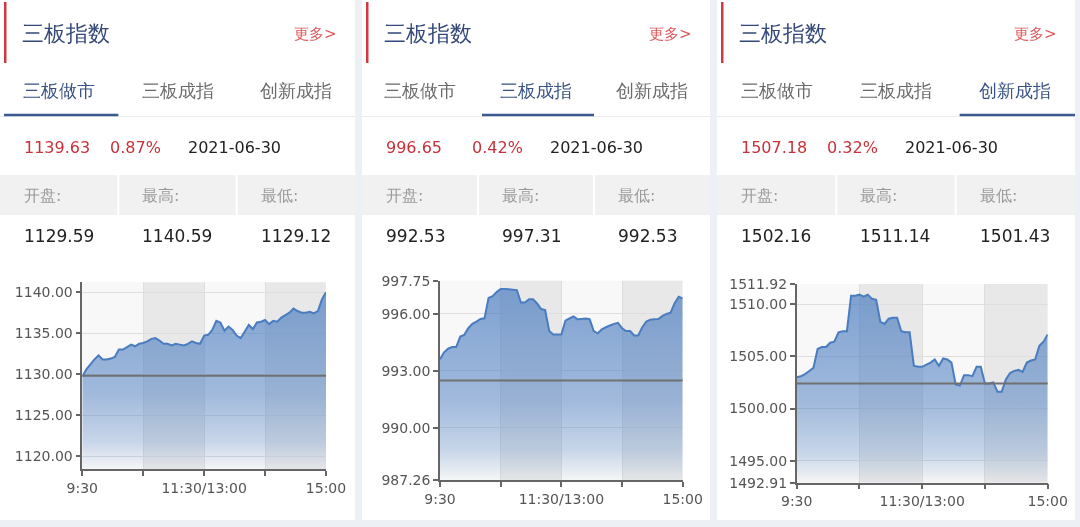  Describe the element at coordinates (406, 427) in the screenshot. I see `y-tick-label: 990.00` at that location.